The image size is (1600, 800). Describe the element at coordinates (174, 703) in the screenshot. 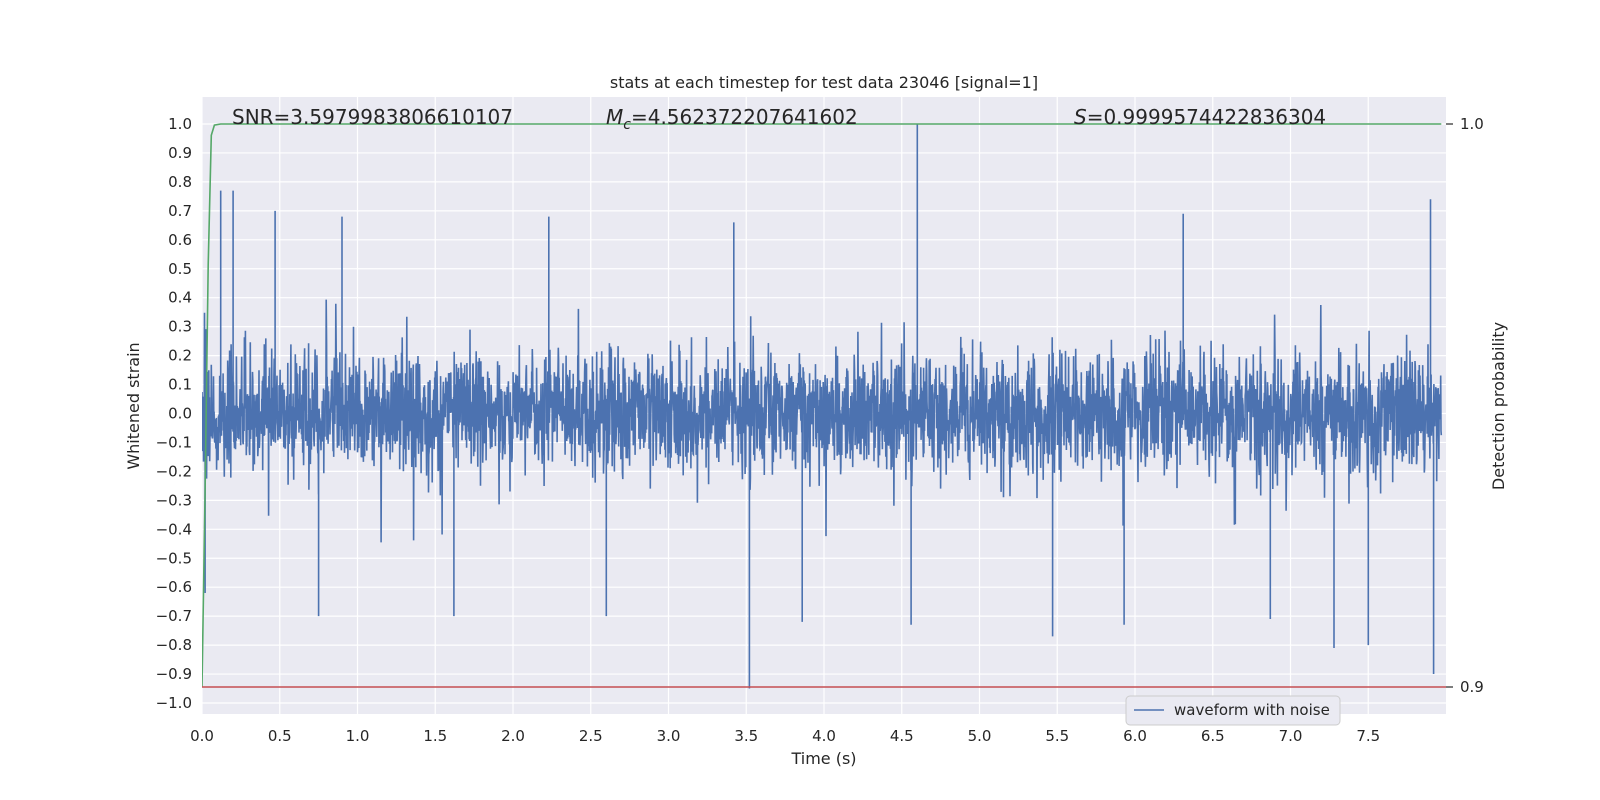

I see `y-tick-label: −1.0` at that location.